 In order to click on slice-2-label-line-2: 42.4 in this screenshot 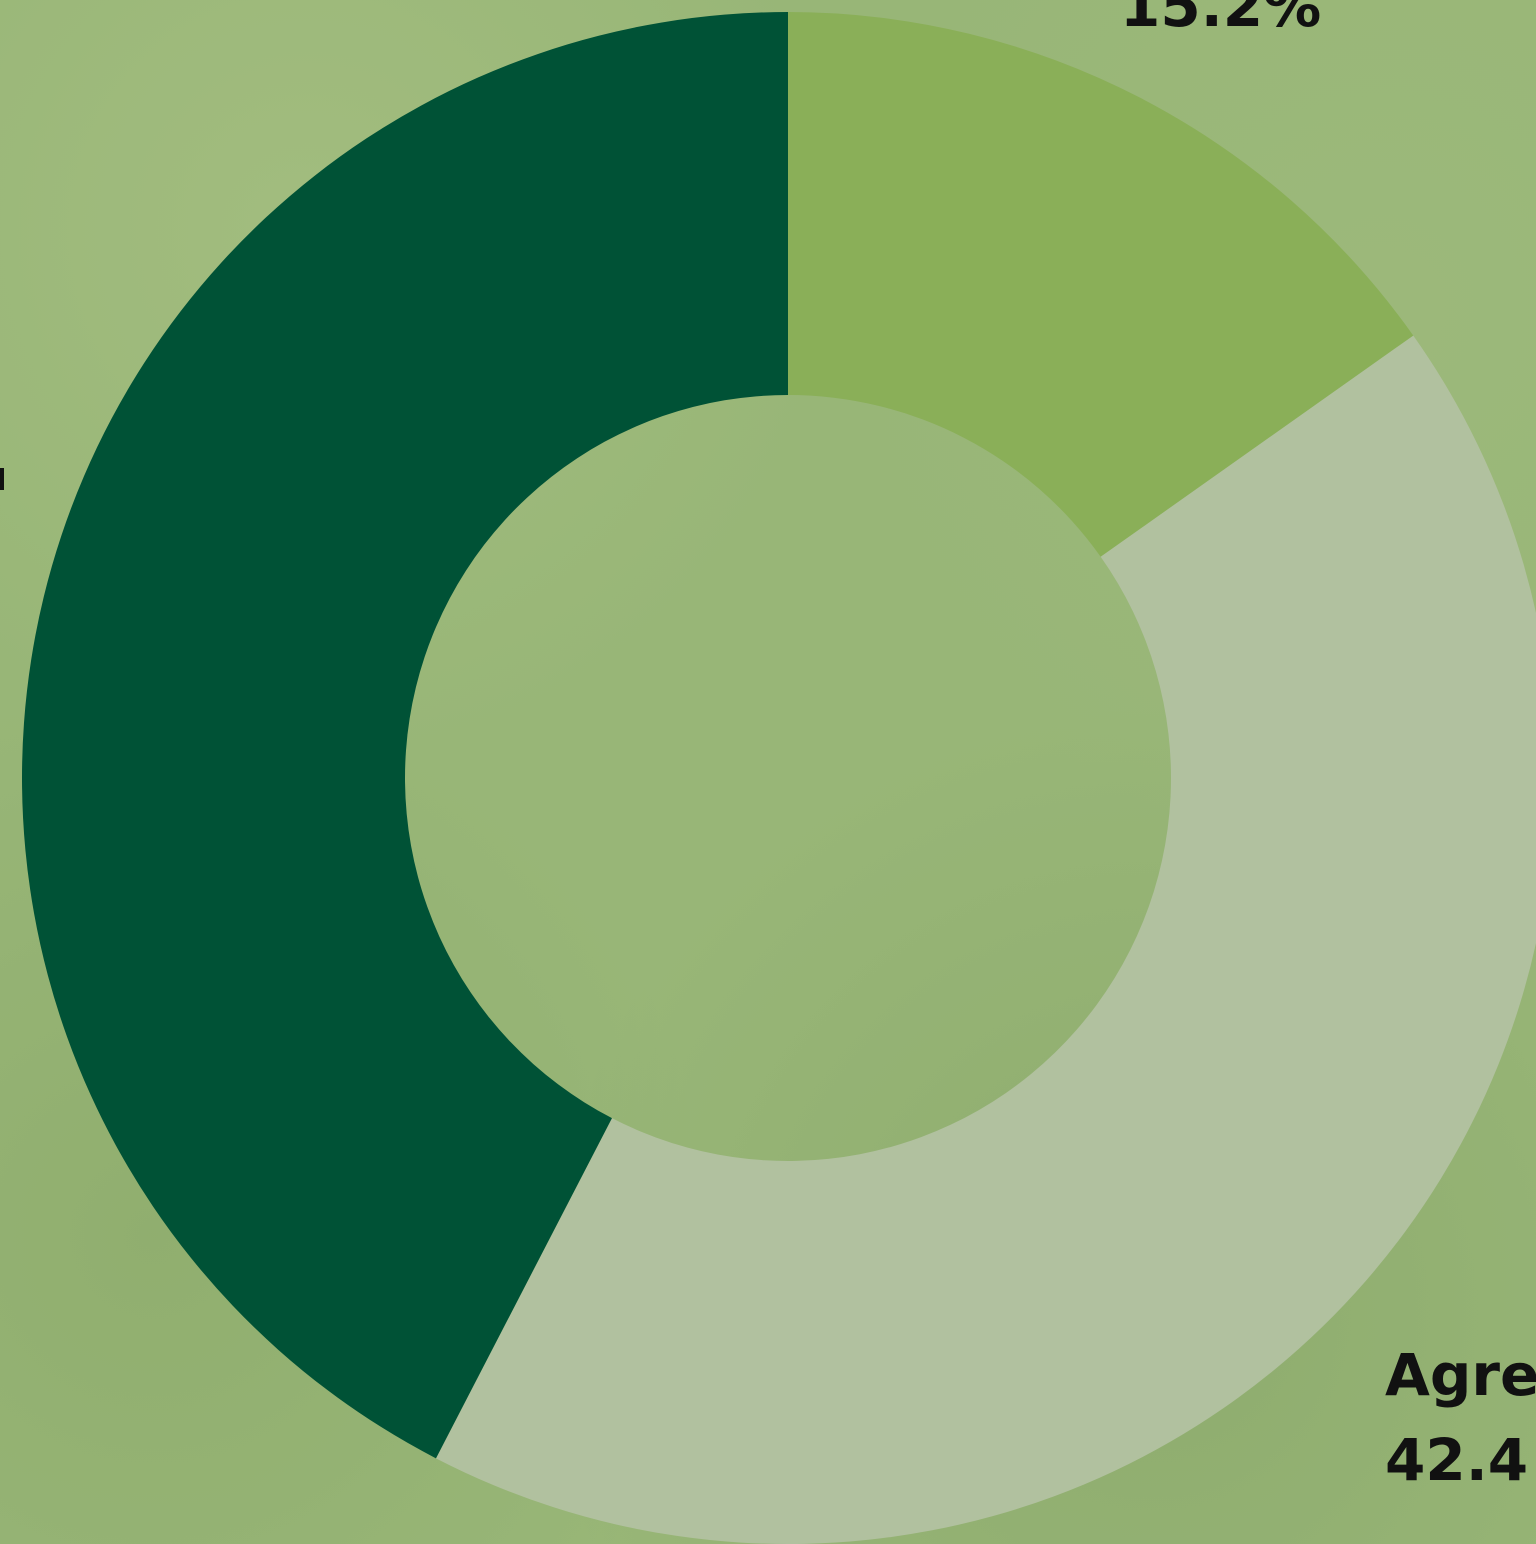, I will do `click(1456, 1460)`.